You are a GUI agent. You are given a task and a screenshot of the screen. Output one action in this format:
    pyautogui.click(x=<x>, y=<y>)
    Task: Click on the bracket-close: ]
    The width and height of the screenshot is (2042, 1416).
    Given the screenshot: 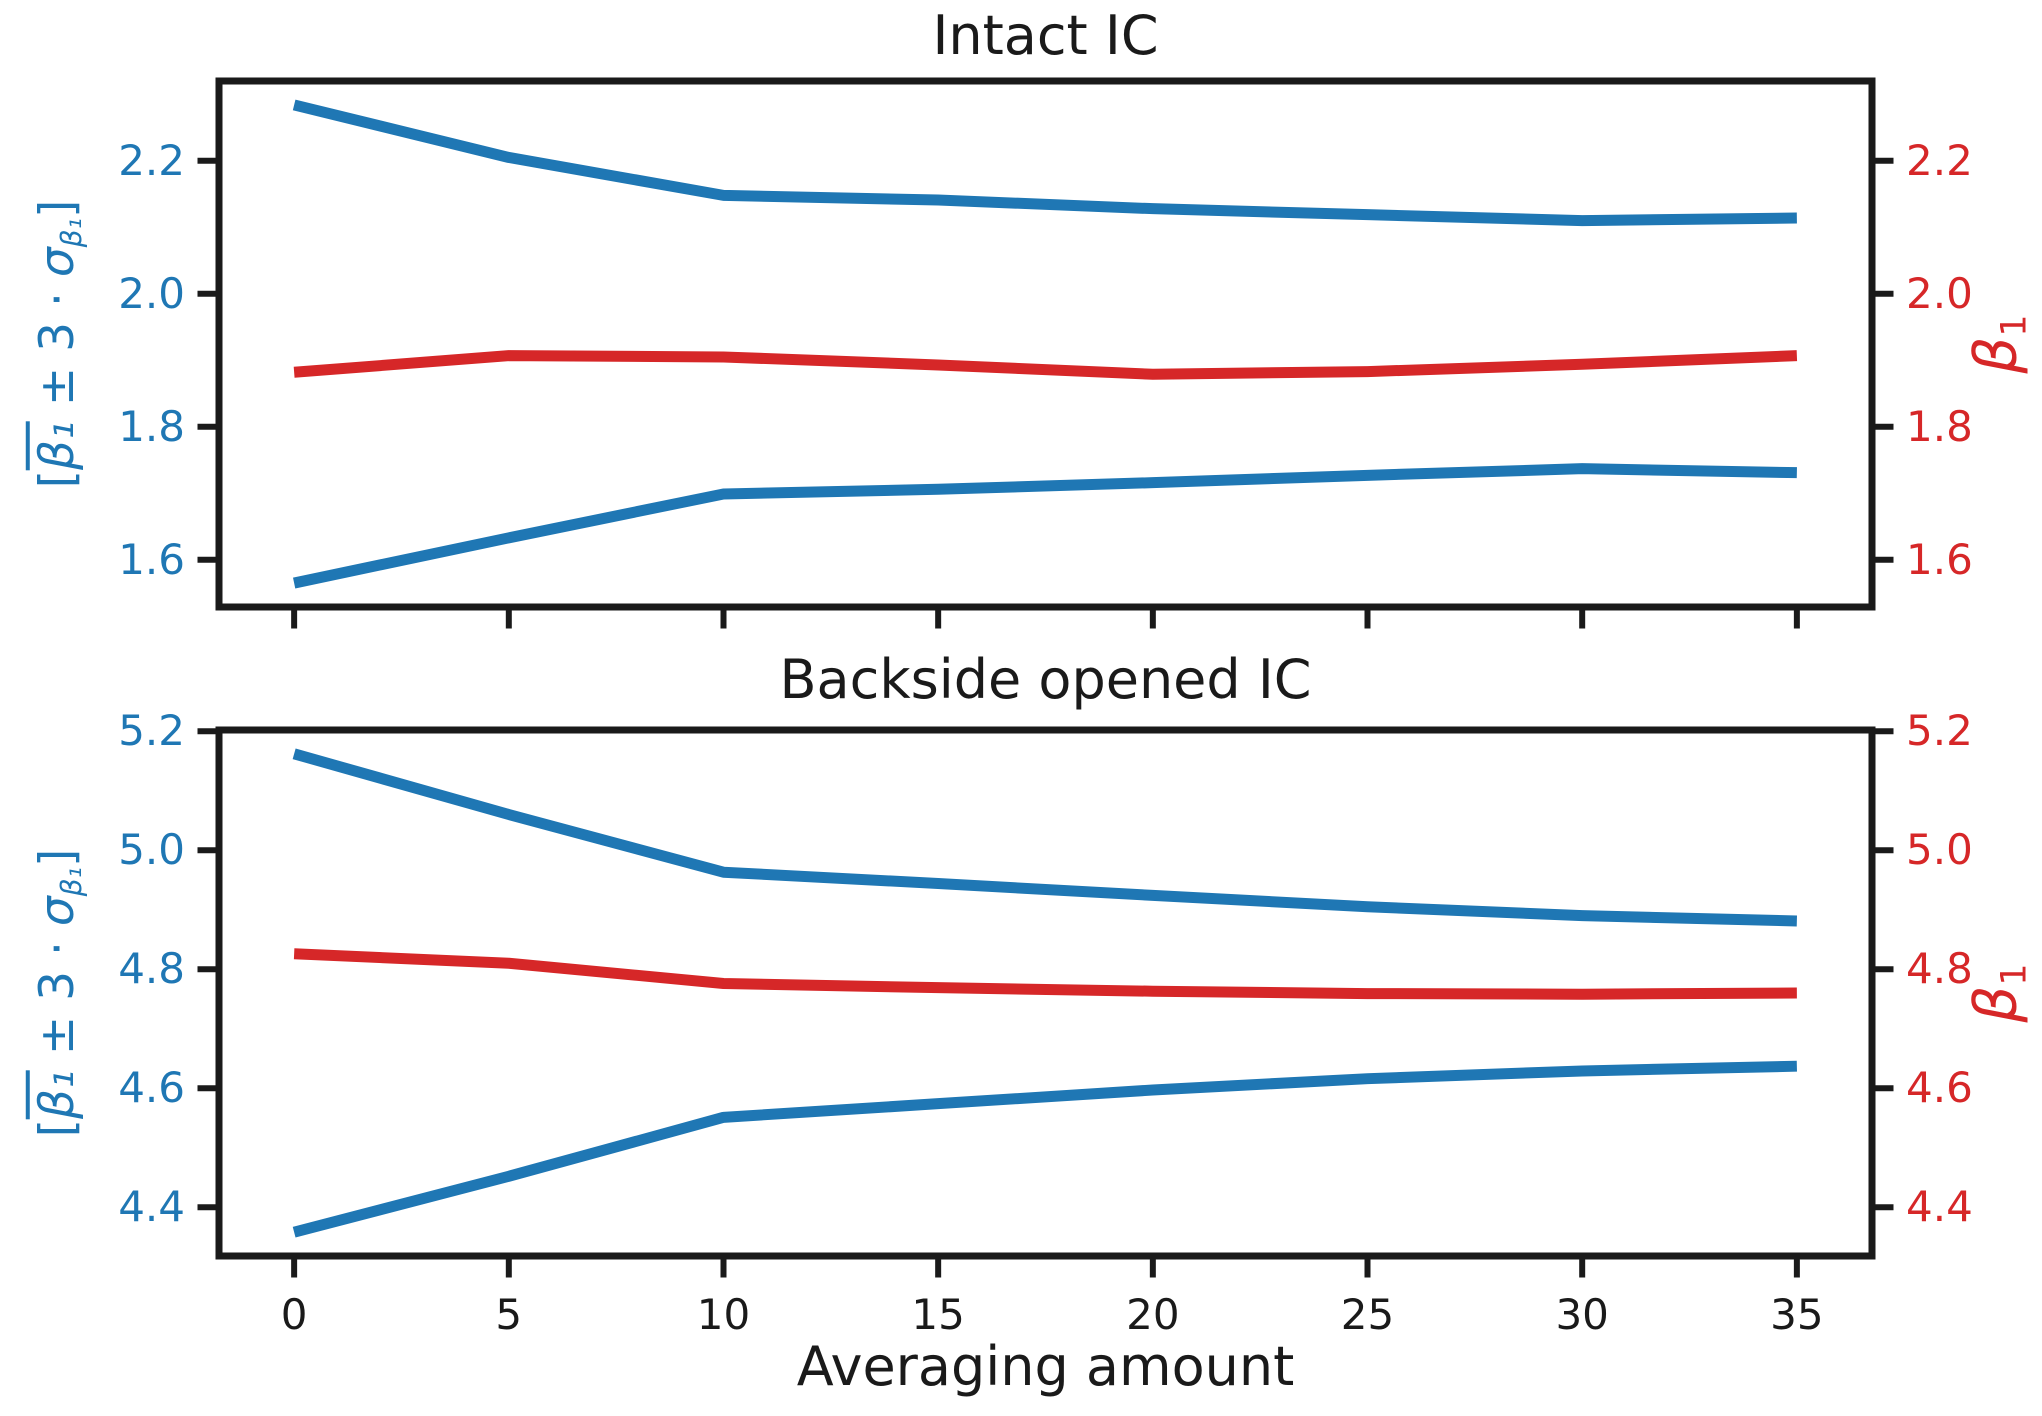 What is the action you would take?
    pyautogui.click(x=57, y=209)
    